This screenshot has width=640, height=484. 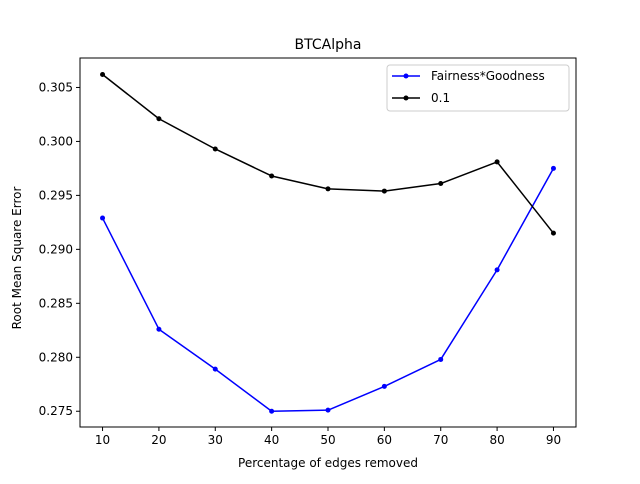 What do you see at coordinates (384, 440) in the screenshot?
I see `x-tick-label: 60` at bounding box center [384, 440].